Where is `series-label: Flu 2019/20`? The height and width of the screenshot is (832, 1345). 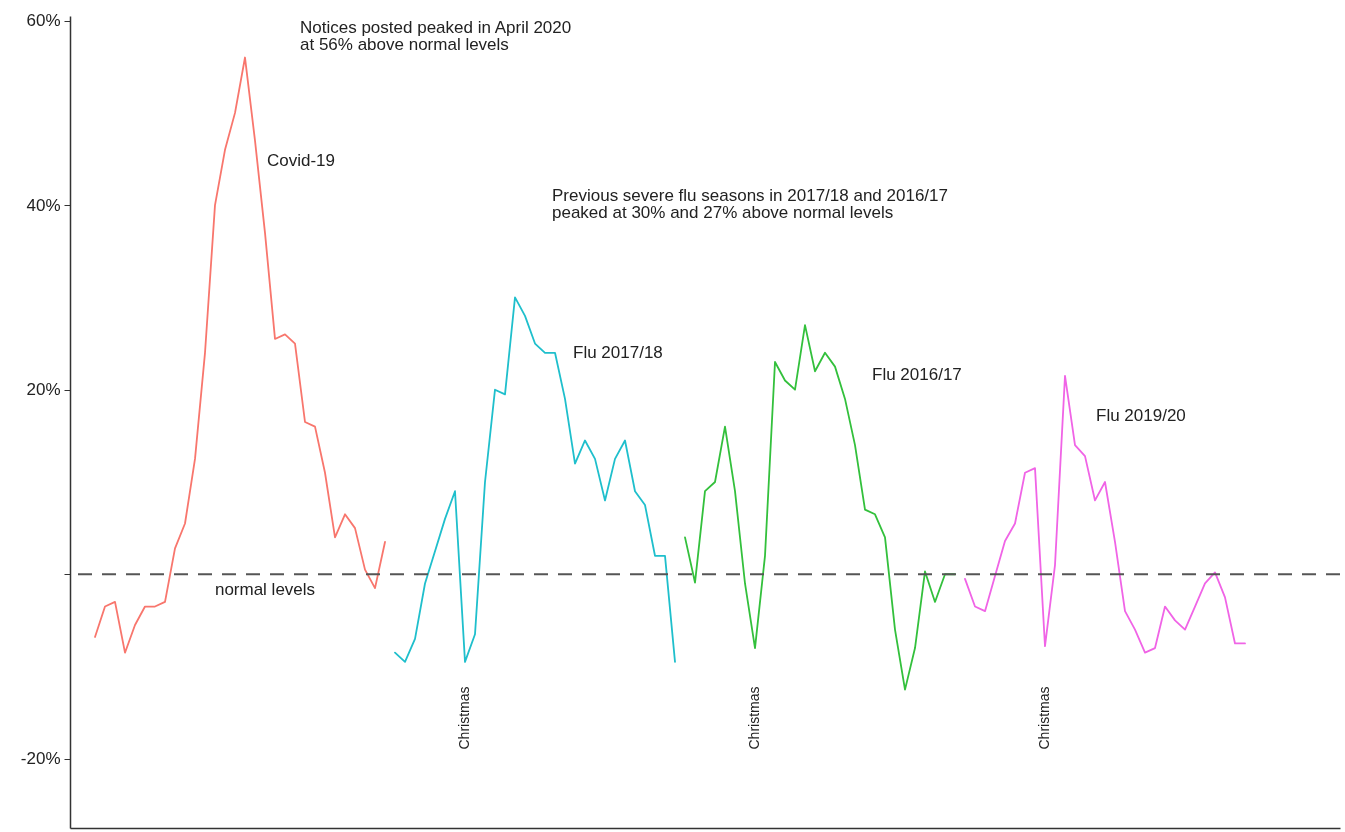 series-label: Flu 2019/20 is located at coordinates (1141, 415).